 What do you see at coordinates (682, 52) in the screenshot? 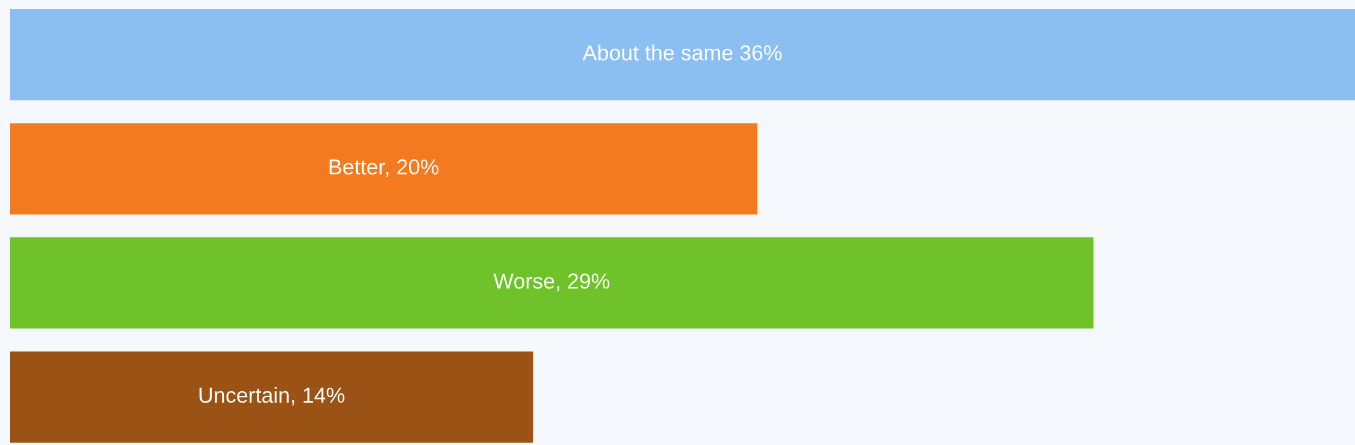
I see `data-label: About the same 36%` at bounding box center [682, 52].